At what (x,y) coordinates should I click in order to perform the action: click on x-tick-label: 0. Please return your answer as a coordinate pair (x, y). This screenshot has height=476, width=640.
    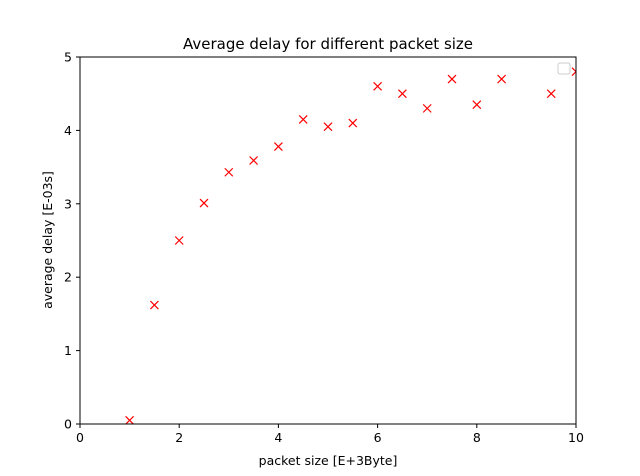
    Looking at the image, I should click on (80, 437).